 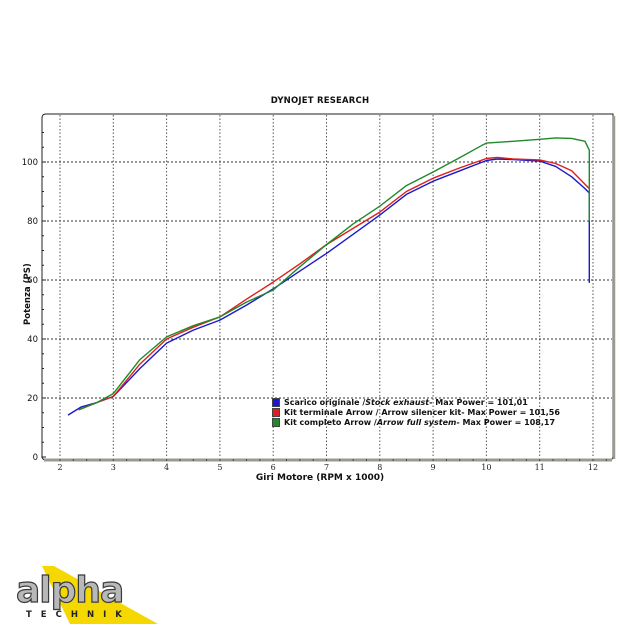 What do you see at coordinates (276, 422) in the screenshot?
I see `legend-swatch-green` at bounding box center [276, 422].